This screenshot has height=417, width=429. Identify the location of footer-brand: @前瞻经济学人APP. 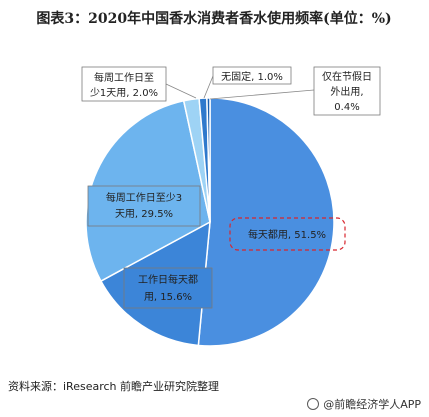
(364, 404).